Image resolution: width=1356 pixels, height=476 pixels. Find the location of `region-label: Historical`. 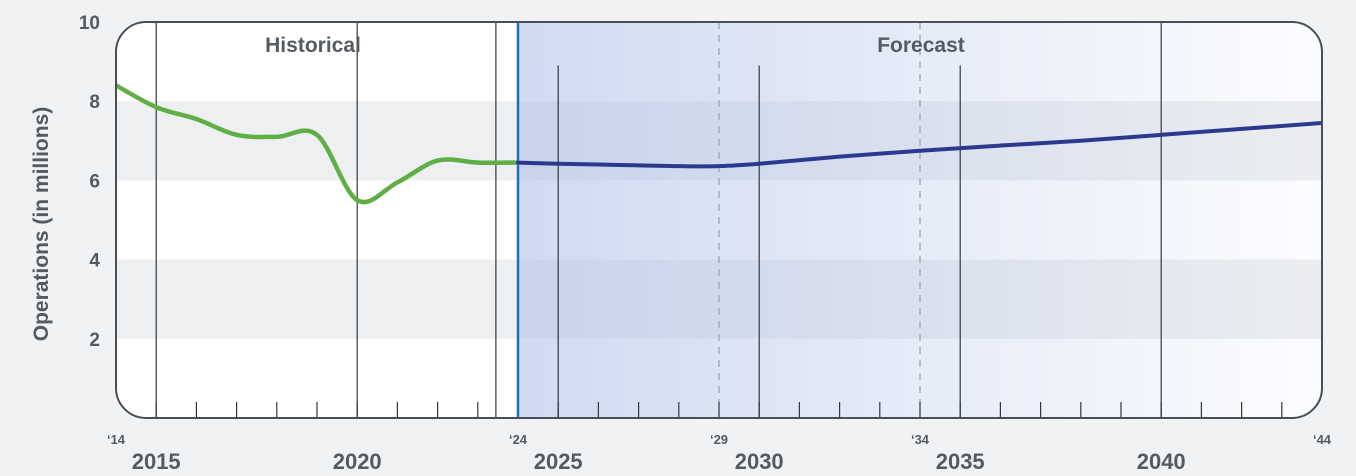

region-label: Historical is located at coordinates (313, 45).